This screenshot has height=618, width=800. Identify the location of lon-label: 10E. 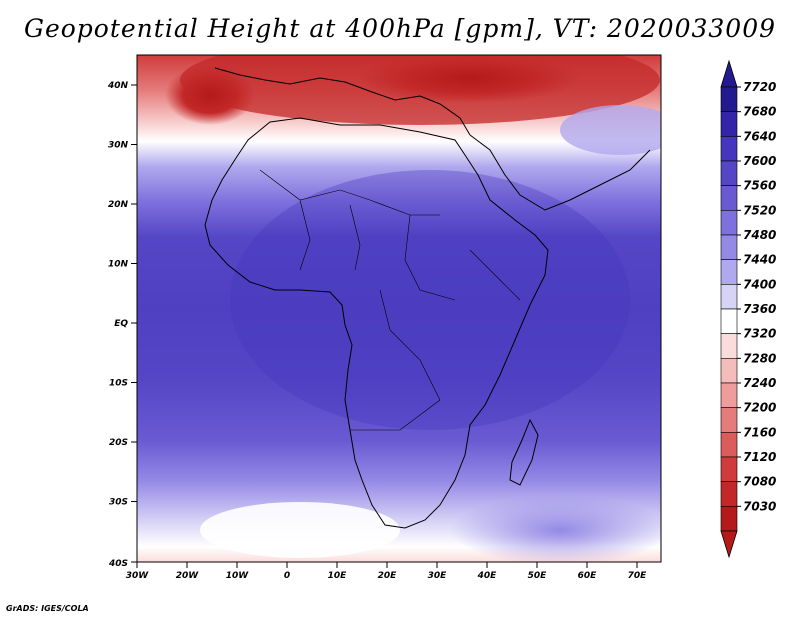
(338, 576).